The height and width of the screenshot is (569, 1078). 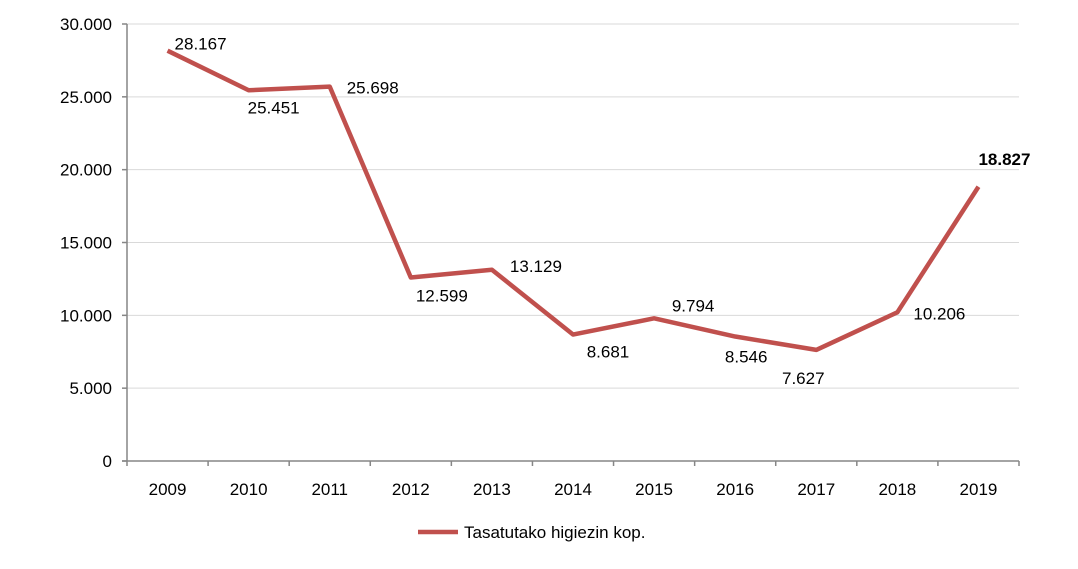 I want to click on data-label: 10.206, so click(x=939, y=313).